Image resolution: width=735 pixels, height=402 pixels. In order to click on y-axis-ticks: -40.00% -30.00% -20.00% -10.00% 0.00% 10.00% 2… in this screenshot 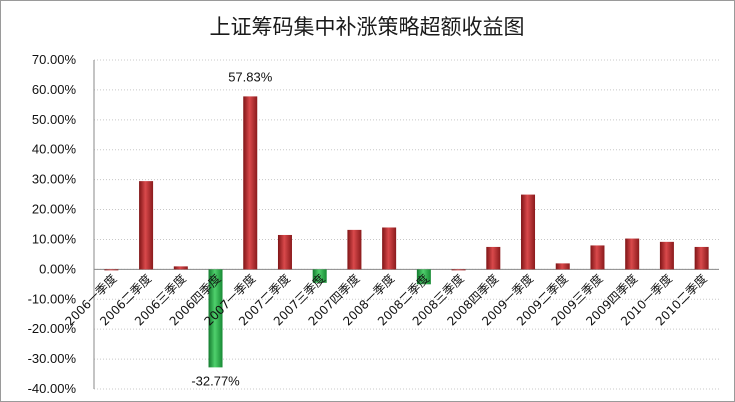, I will do `click(52, 224)`.